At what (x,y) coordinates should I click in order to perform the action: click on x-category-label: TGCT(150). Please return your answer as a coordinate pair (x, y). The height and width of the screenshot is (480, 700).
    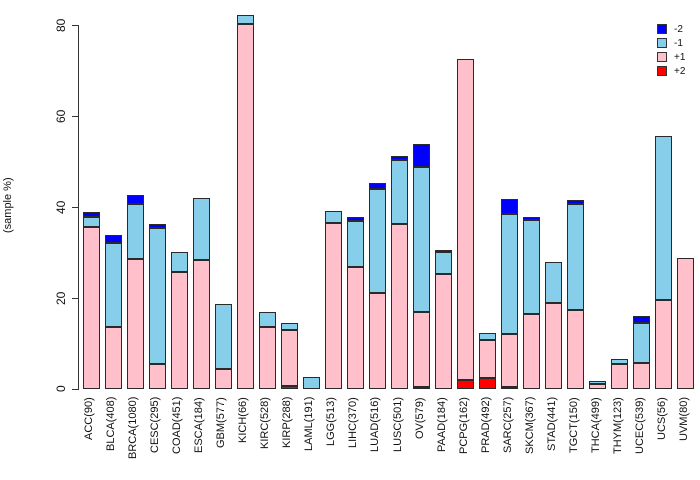
    Looking at the image, I should click on (573, 425).